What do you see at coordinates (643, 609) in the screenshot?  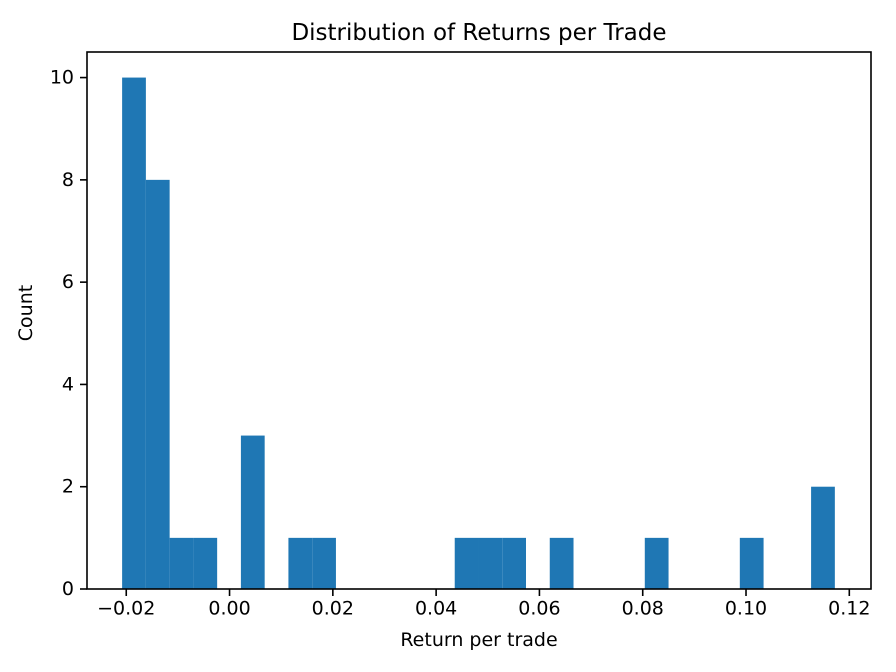 I see `x-tick-label: 0.08` at bounding box center [643, 609].